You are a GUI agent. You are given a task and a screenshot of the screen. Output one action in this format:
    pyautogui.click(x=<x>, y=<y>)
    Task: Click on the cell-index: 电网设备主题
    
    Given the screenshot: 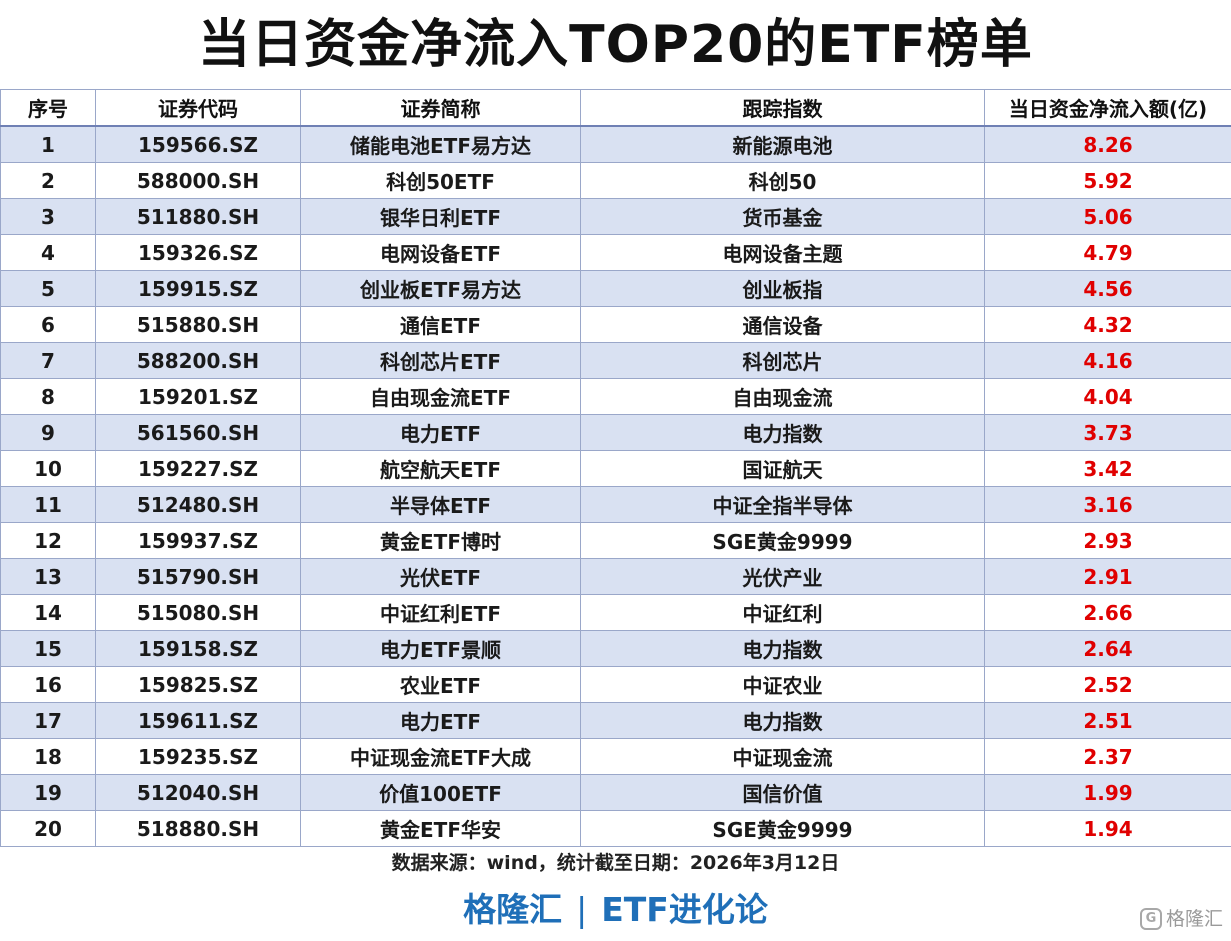 What is the action you would take?
    pyautogui.click(x=782, y=252)
    